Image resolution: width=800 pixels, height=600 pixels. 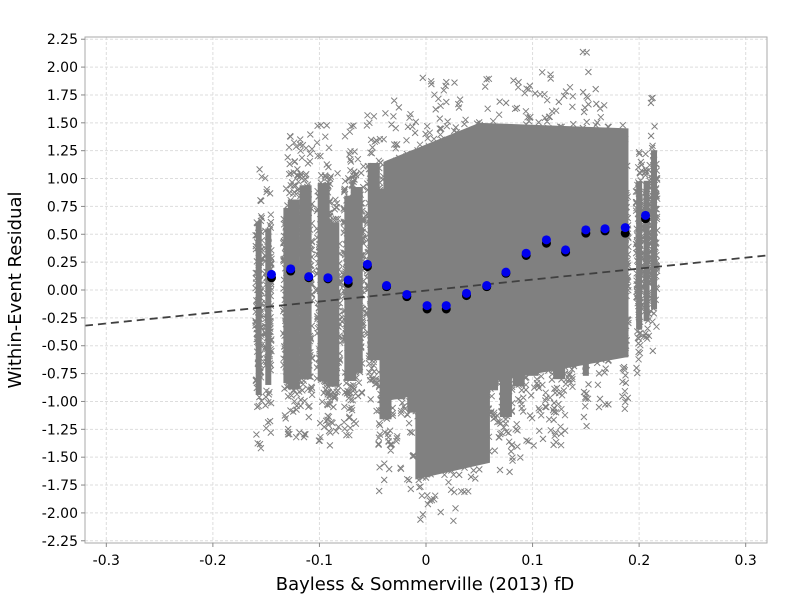 What do you see at coordinates (746, 561) in the screenshot?
I see `x-tick-label: 0.3` at bounding box center [746, 561].